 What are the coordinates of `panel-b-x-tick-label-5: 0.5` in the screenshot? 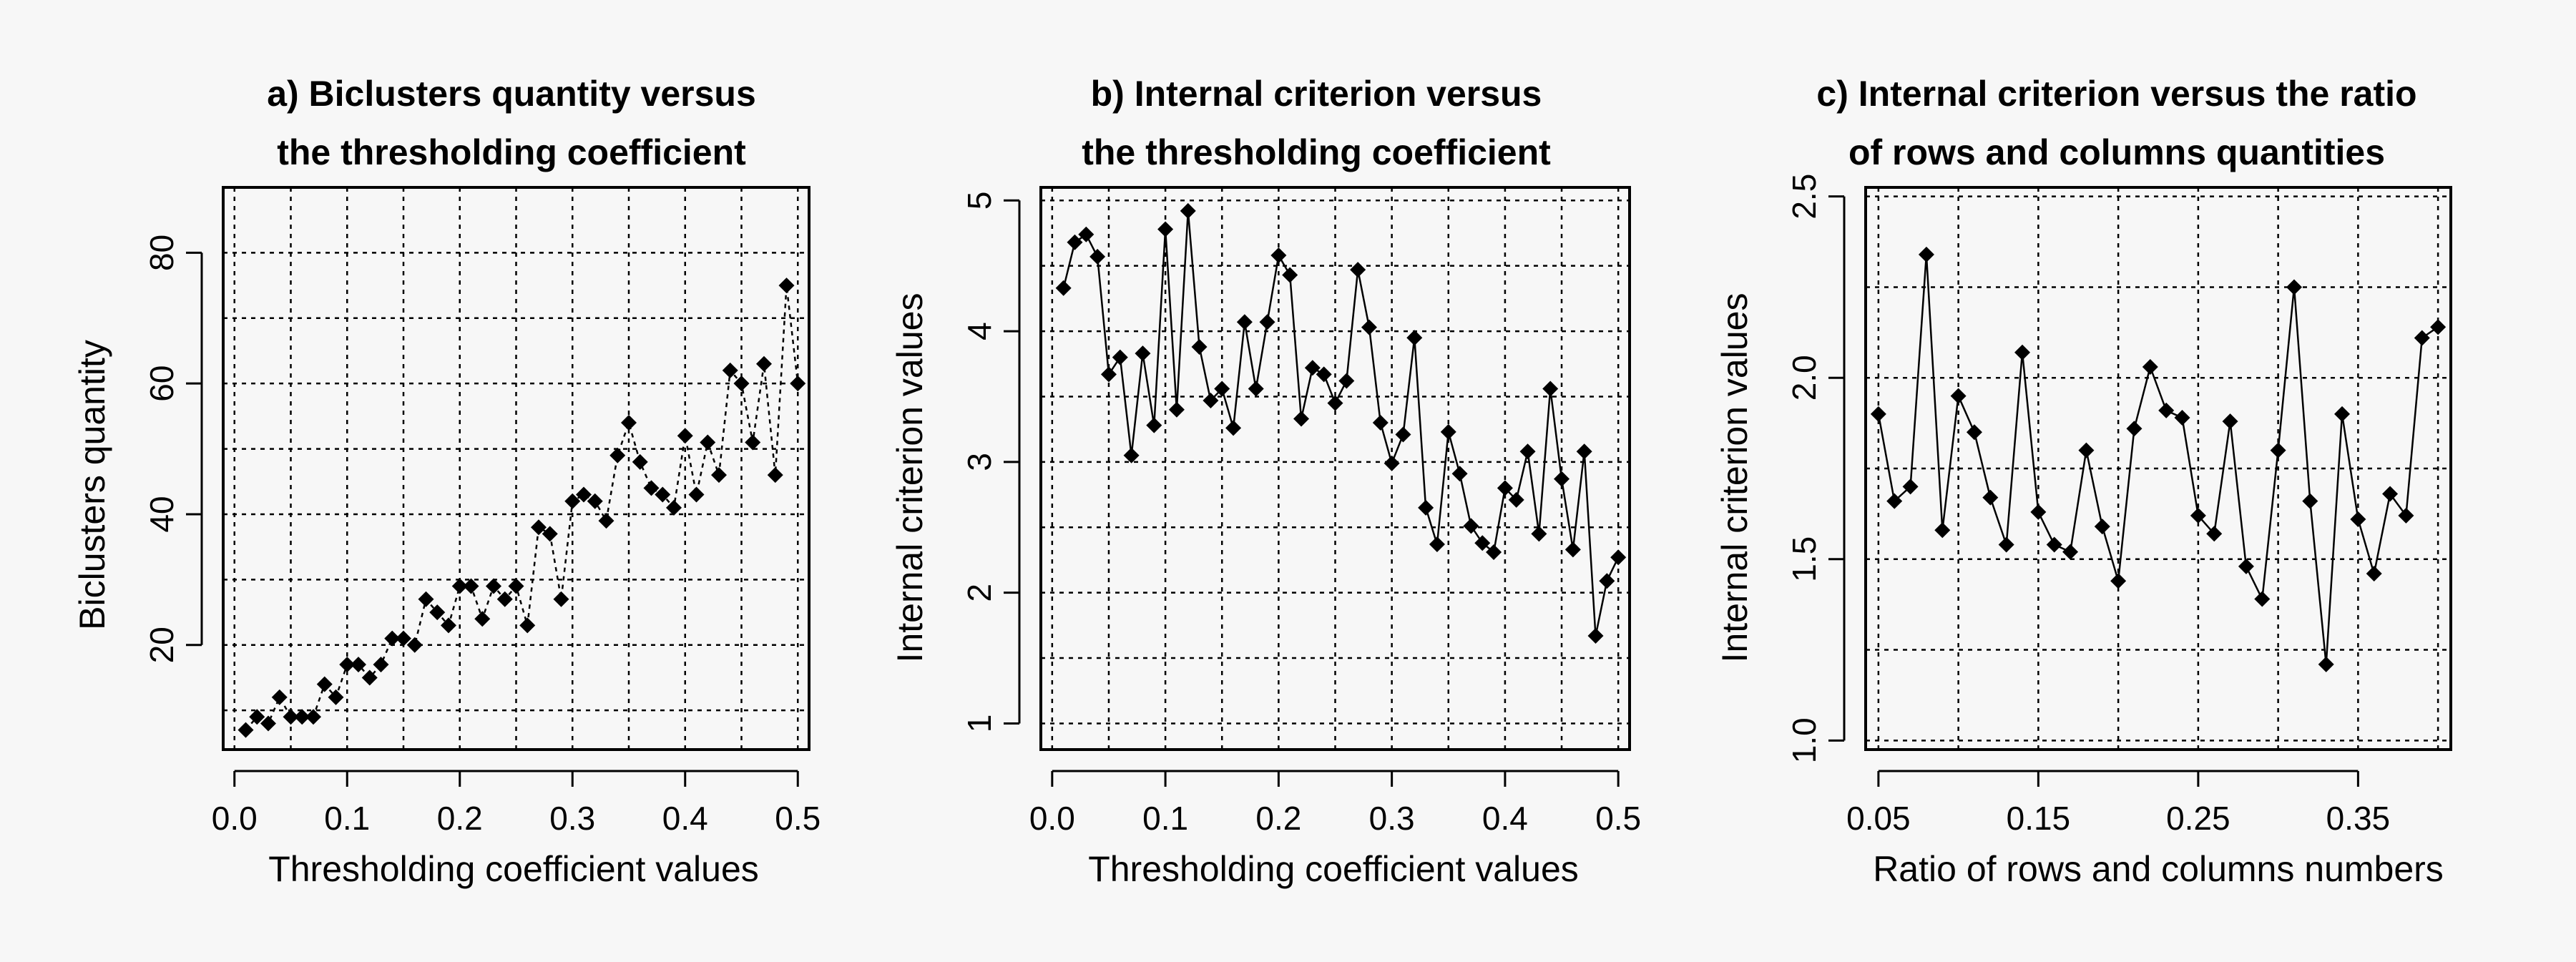 It's located at (1618, 819).